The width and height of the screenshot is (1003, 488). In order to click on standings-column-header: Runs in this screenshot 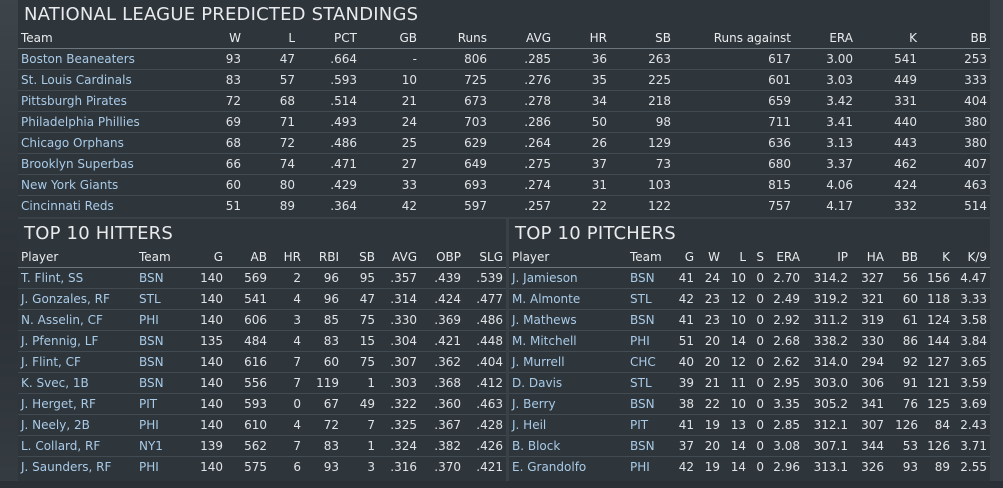, I will do `click(455, 38)`.